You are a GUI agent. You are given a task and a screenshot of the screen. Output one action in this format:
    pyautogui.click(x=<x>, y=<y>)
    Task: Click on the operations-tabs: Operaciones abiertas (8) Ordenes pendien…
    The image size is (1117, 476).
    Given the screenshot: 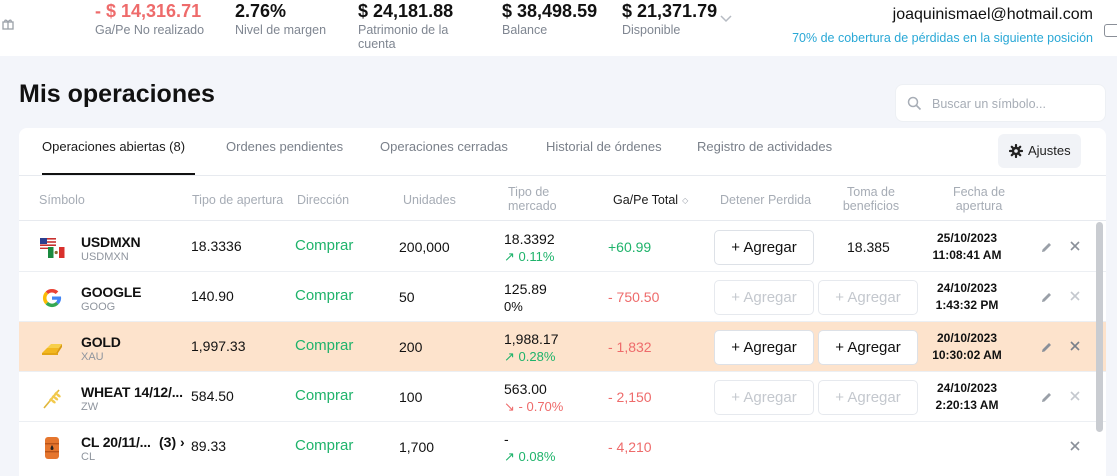 What is the action you would take?
    pyautogui.click(x=562, y=152)
    